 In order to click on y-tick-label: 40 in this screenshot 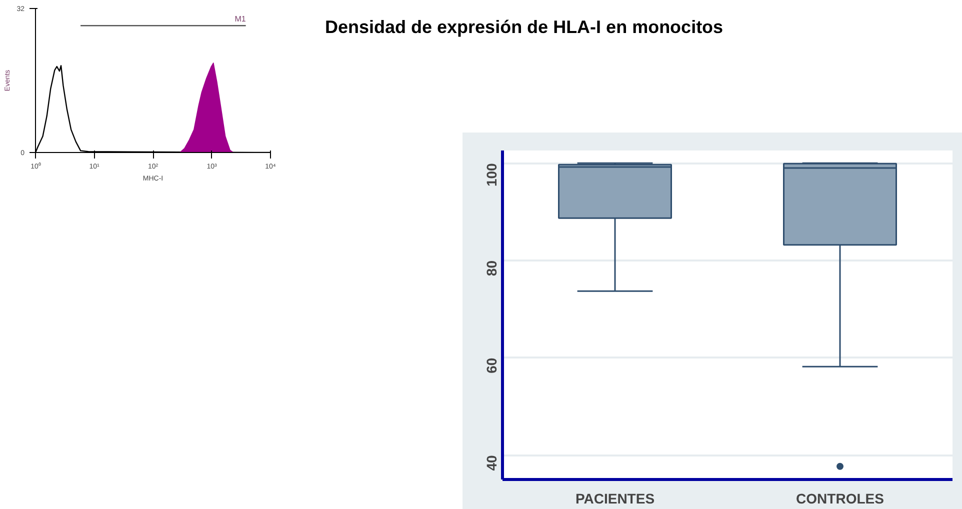, I will do `click(492, 462)`.